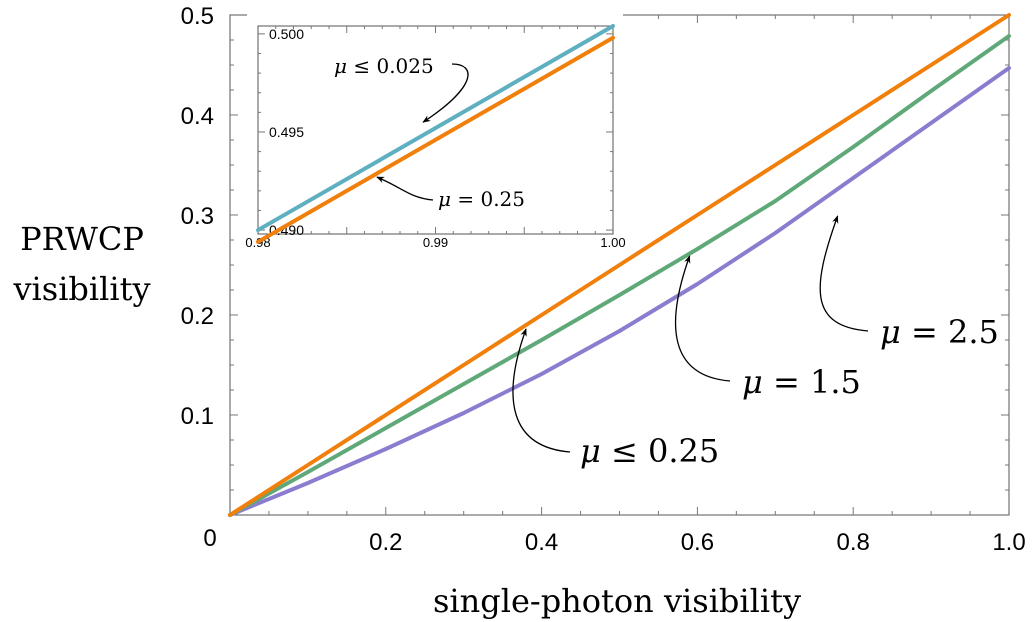 The width and height of the screenshot is (1034, 622). Describe the element at coordinates (617, 601) in the screenshot. I see `x-axis-label: single-photon visibility` at that location.